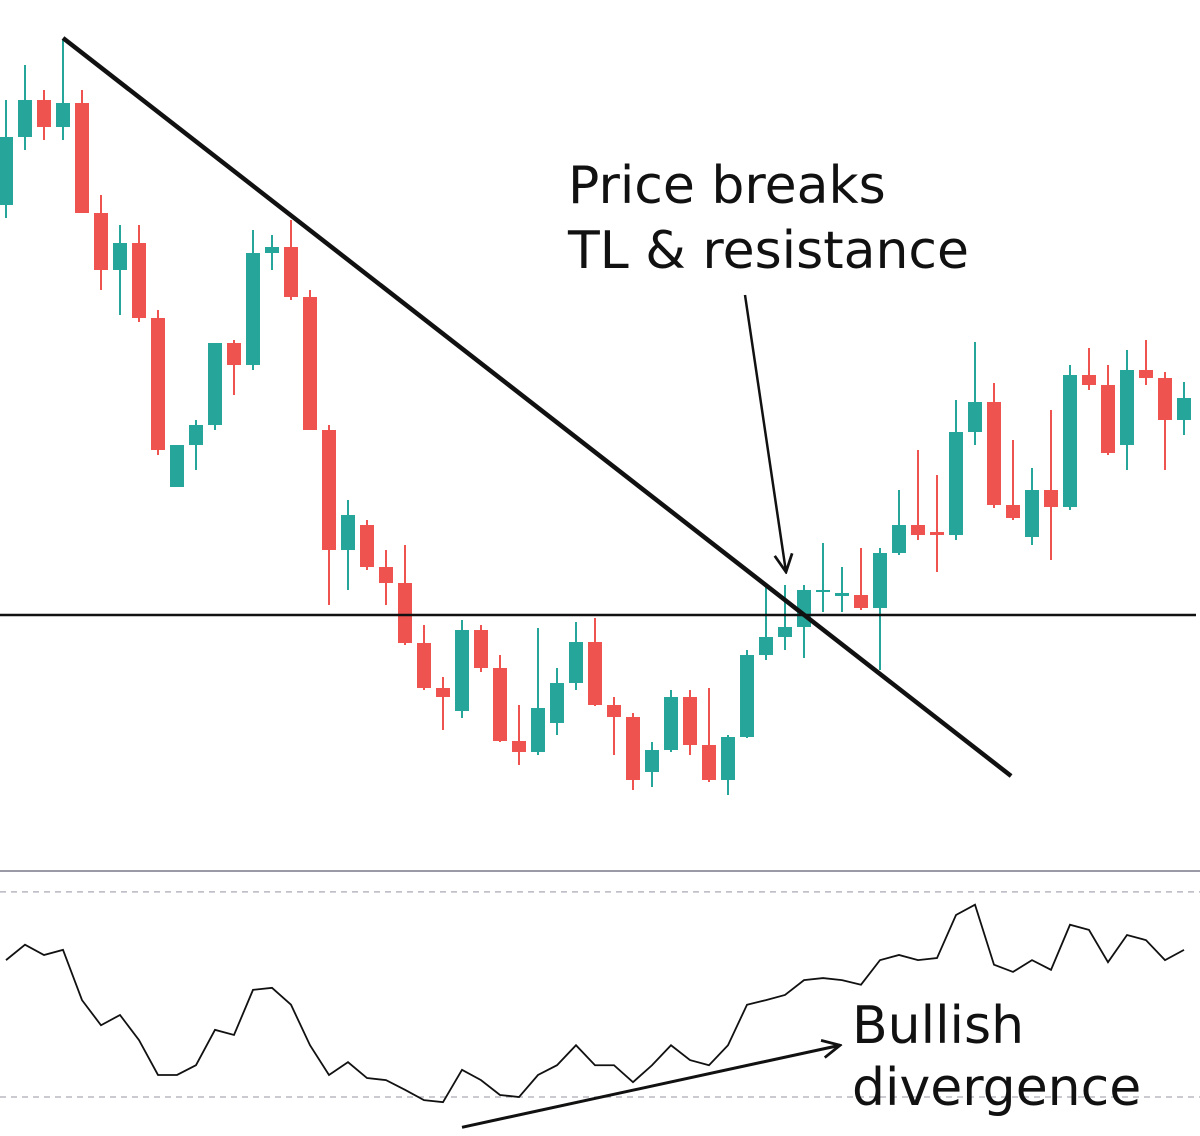  I want to click on annotation: Price breaks, so click(727, 186).